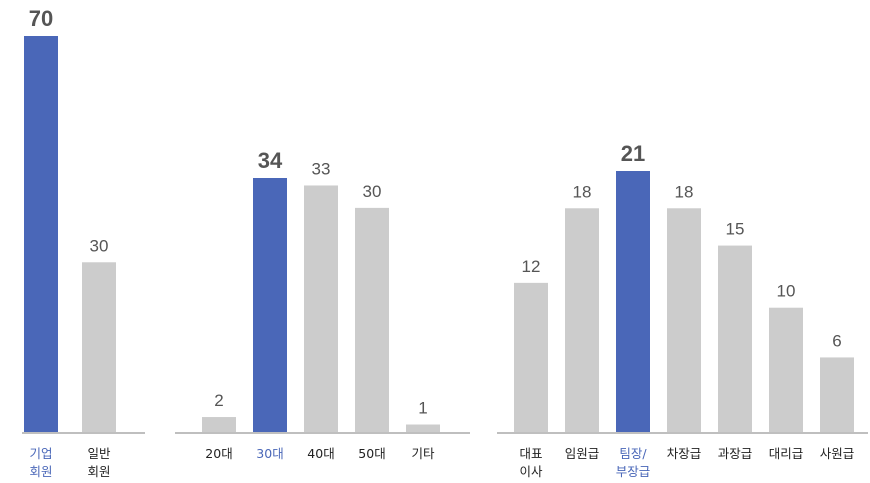 Image resolution: width=870 pixels, height=483 pixels. I want to click on category-label: 일반, so click(99, 453).